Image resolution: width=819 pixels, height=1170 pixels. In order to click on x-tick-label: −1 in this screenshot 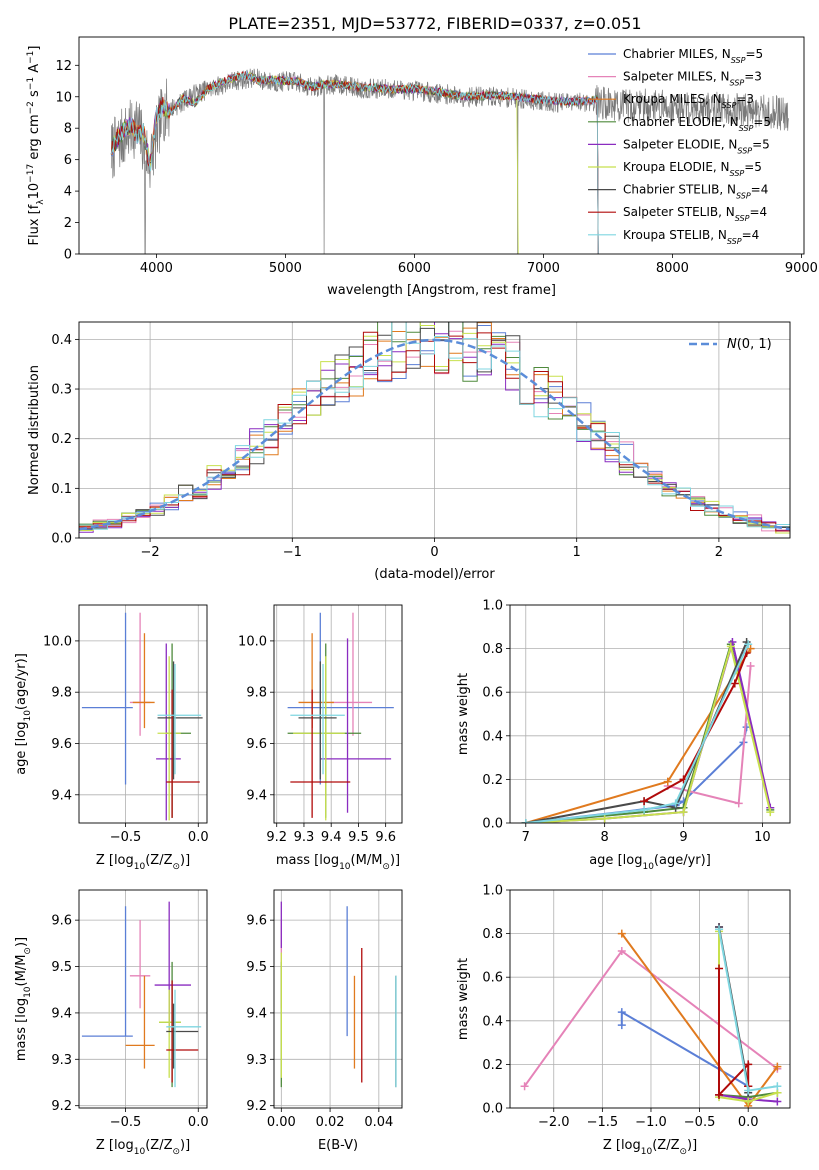, I will do `click(292, 552)`.